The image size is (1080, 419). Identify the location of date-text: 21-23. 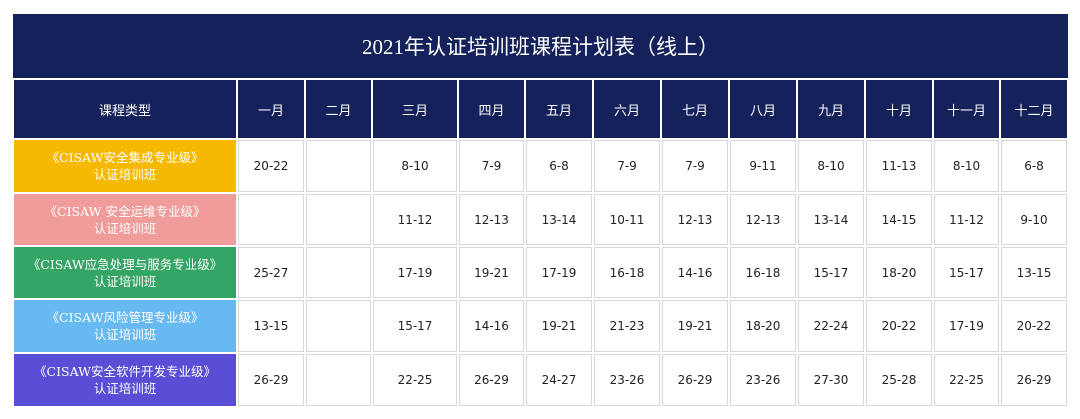
(627, 326).